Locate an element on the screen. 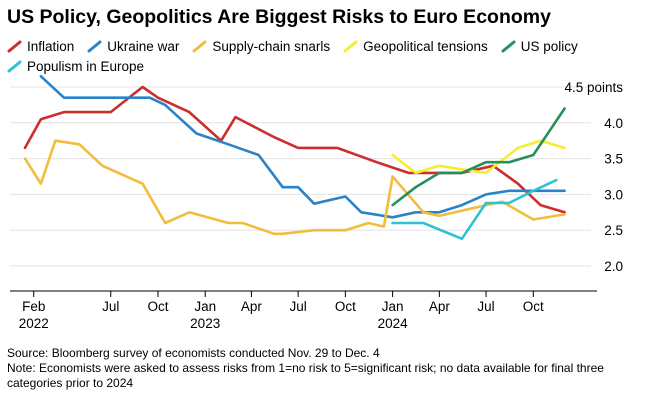 Image resolution: width=653 pixels, height=401 pixels. legend-item-populism: Populism in Europe is located at coordinates (75, 66).